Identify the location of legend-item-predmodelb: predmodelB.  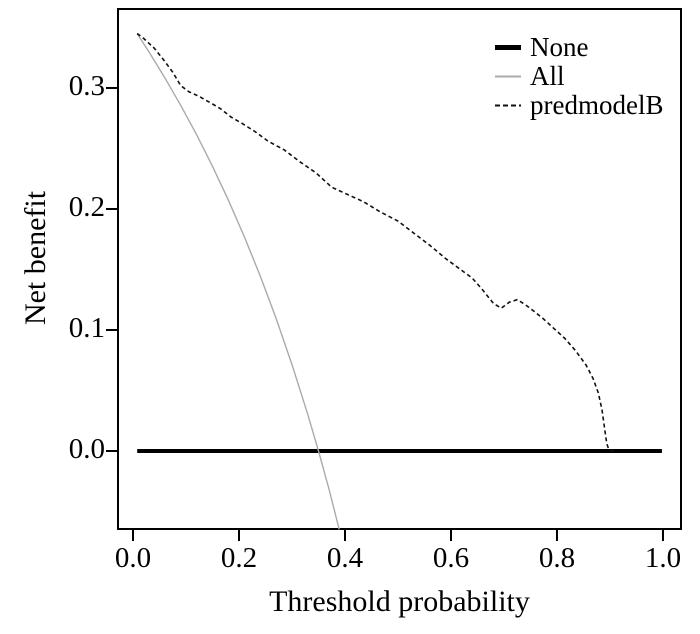
(577, 105).